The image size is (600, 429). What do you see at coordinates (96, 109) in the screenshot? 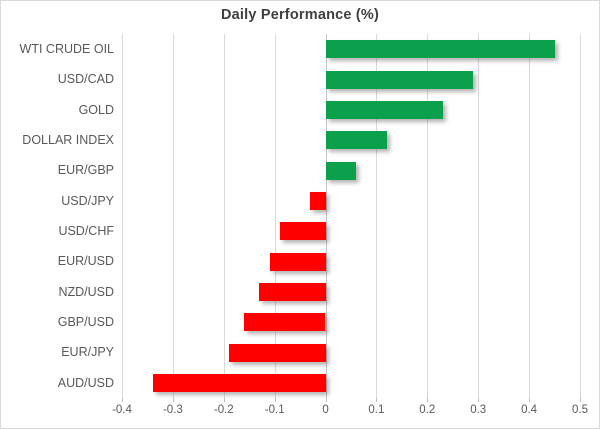
I see `category-label: GOLD` at bounding box center [96, 109].